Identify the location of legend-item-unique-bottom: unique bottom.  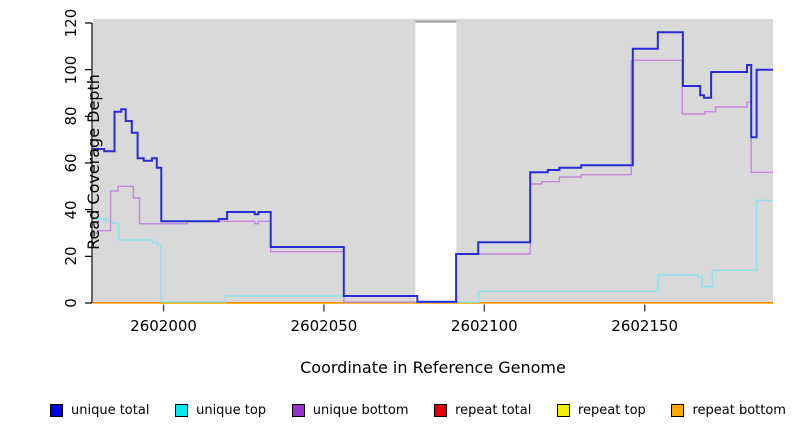
(350, 410).